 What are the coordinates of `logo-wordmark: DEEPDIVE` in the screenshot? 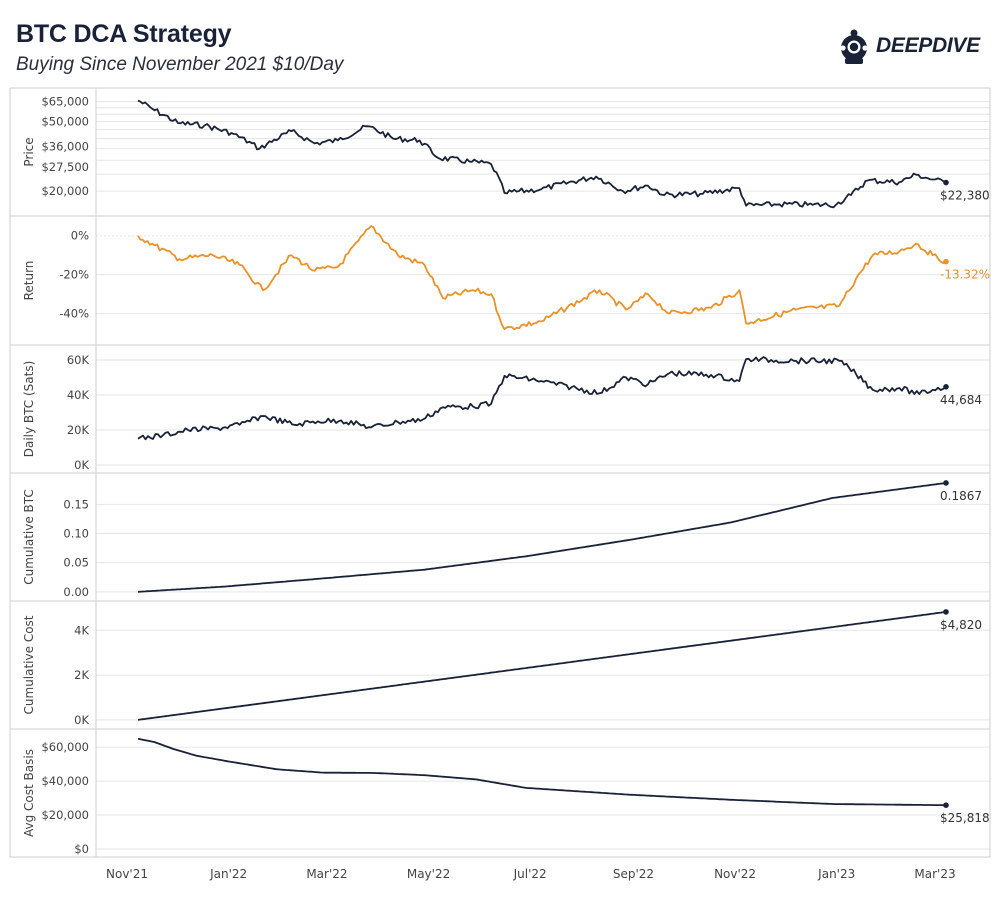 It's located at (928, 45).